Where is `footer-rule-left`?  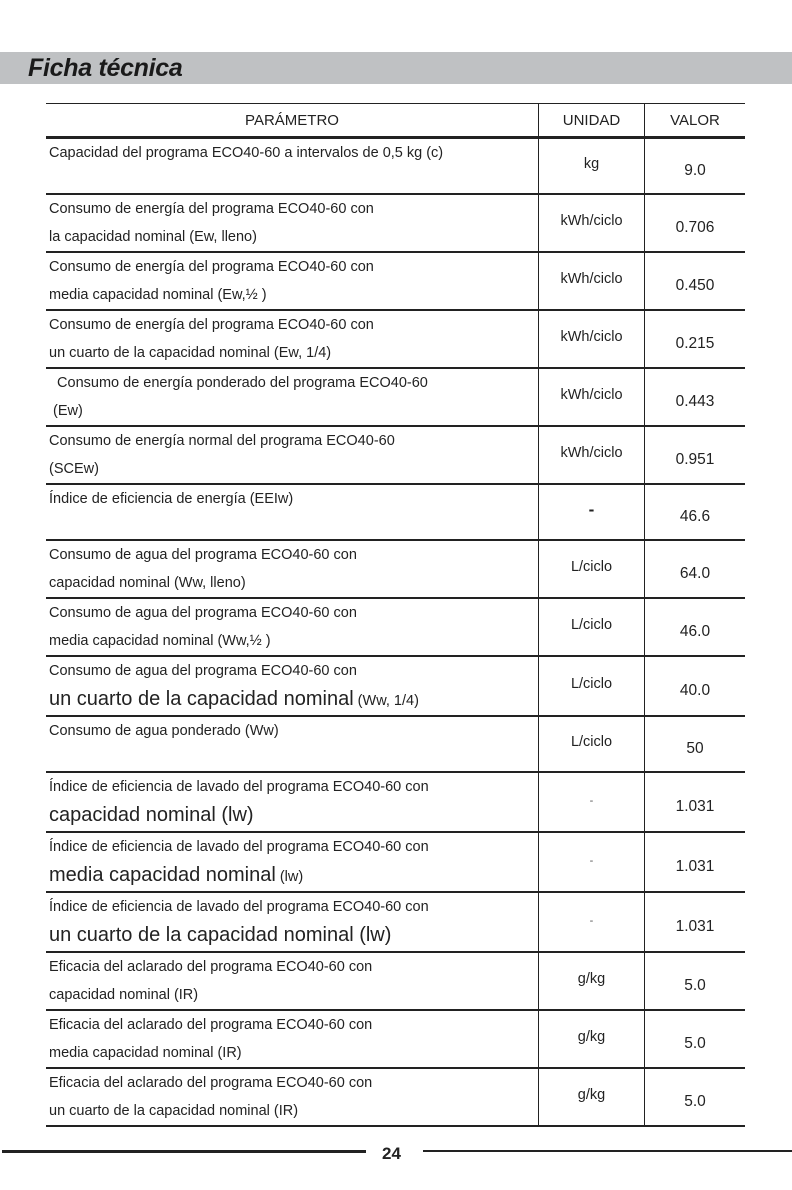 footer-rule-left is located at coordinates (184, 1151).